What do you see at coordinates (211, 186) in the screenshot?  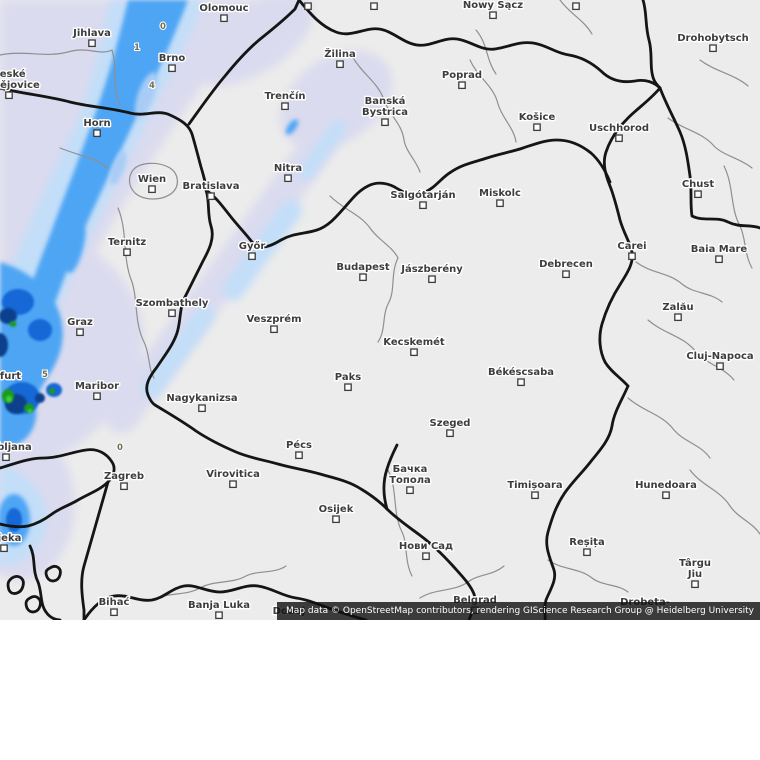 I see `city-label: Bratislava` at bounding box center [211, 186].